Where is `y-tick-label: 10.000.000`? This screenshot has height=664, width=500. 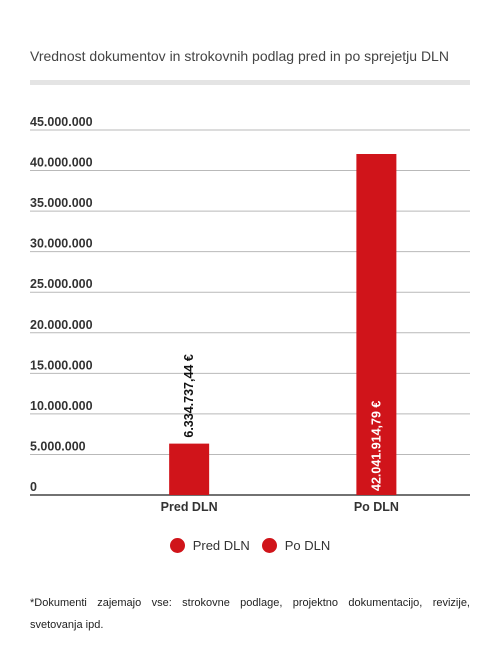 y-tick-label: 10.000.000 is located at coordinates (61, 406).